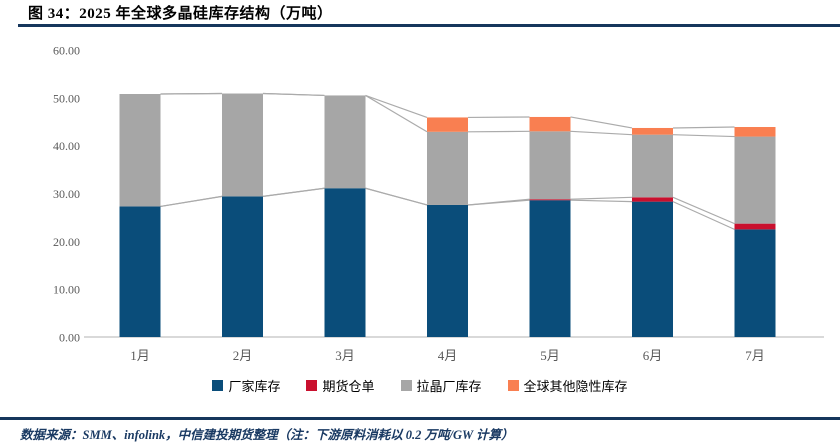 Image resolution: width=840 pixels, height=445 pixels. I want to click on x-axis-tick-label: 5月, so click(550, 355).